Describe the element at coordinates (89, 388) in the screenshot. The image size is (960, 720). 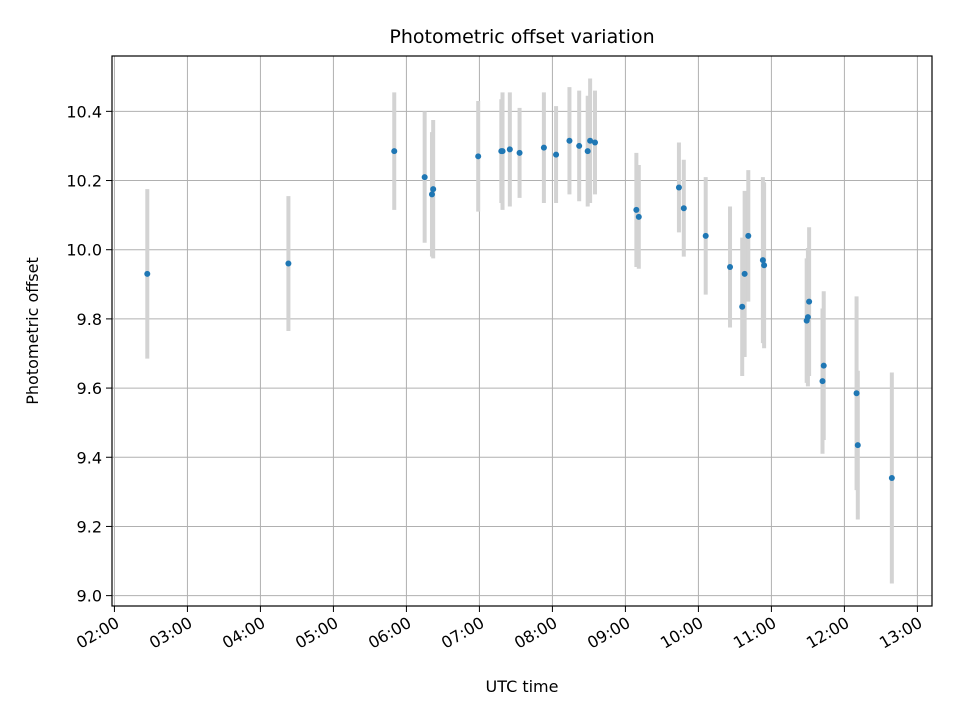
I see `y-tick-label: 9.6` at that location.